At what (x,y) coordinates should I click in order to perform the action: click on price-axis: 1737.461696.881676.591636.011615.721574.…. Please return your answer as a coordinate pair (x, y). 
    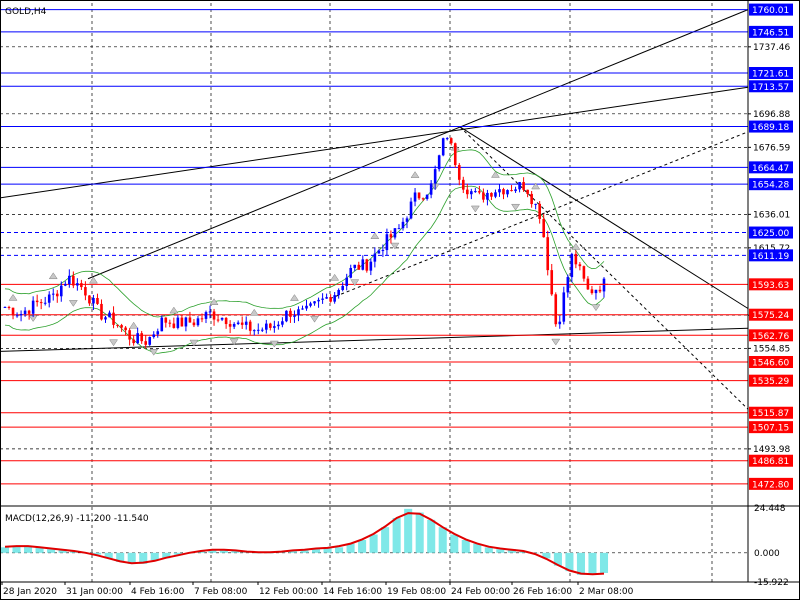
    Looking at the image, I should click on (770, 295).